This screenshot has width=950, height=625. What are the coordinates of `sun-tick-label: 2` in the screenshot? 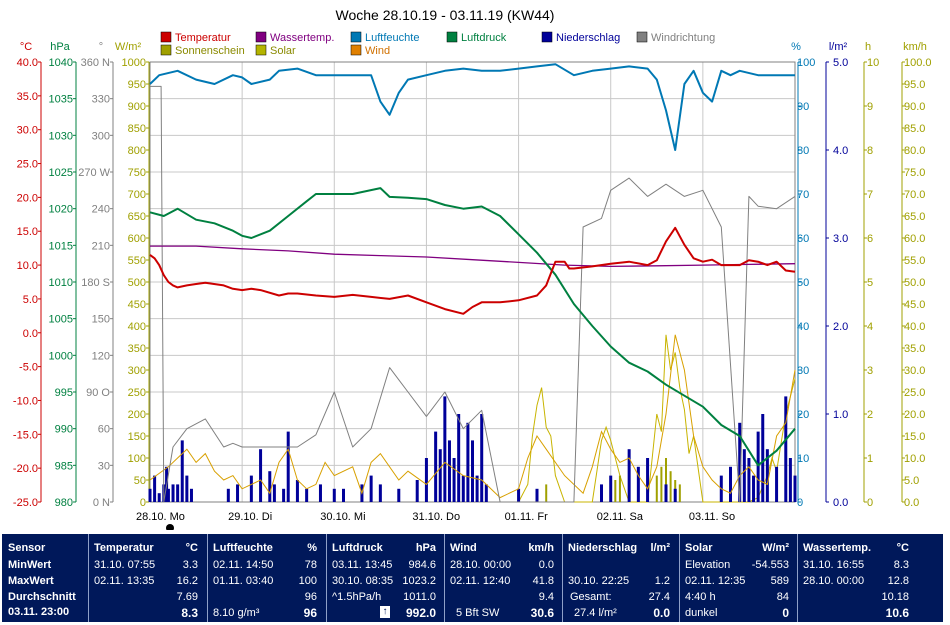 It's located at (870, 415).